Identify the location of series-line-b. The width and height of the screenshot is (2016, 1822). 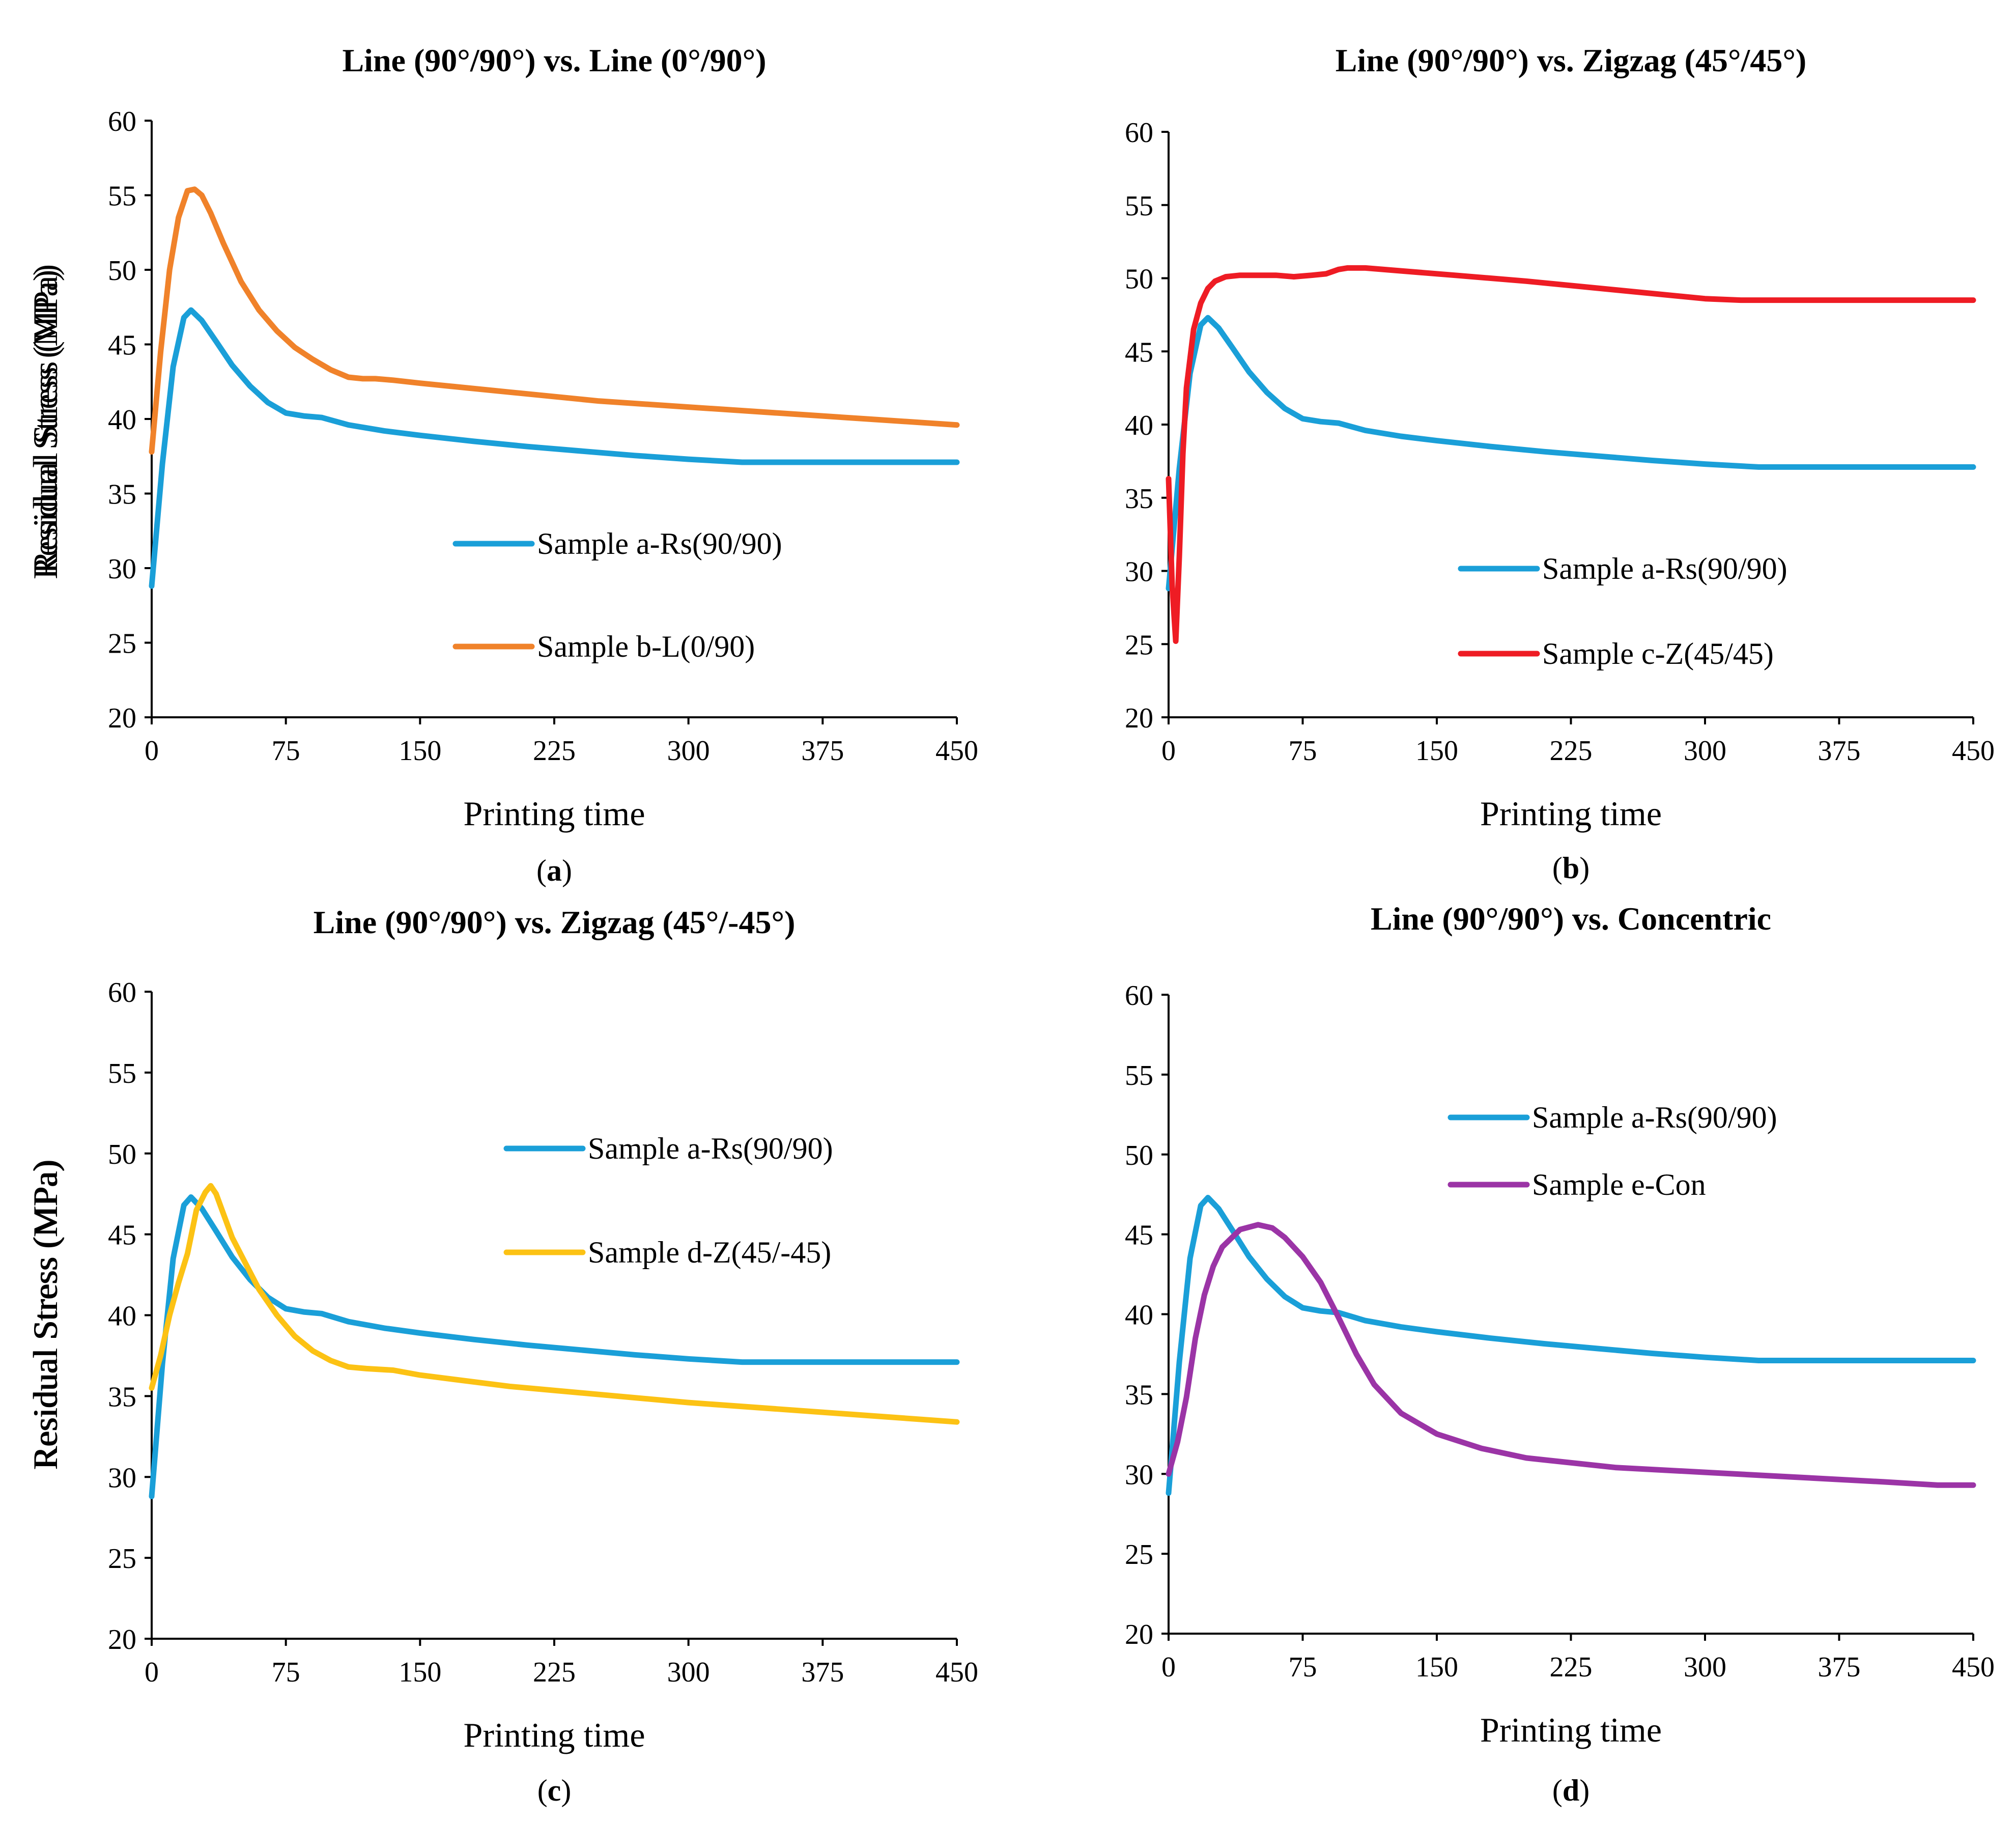
(554, 320).